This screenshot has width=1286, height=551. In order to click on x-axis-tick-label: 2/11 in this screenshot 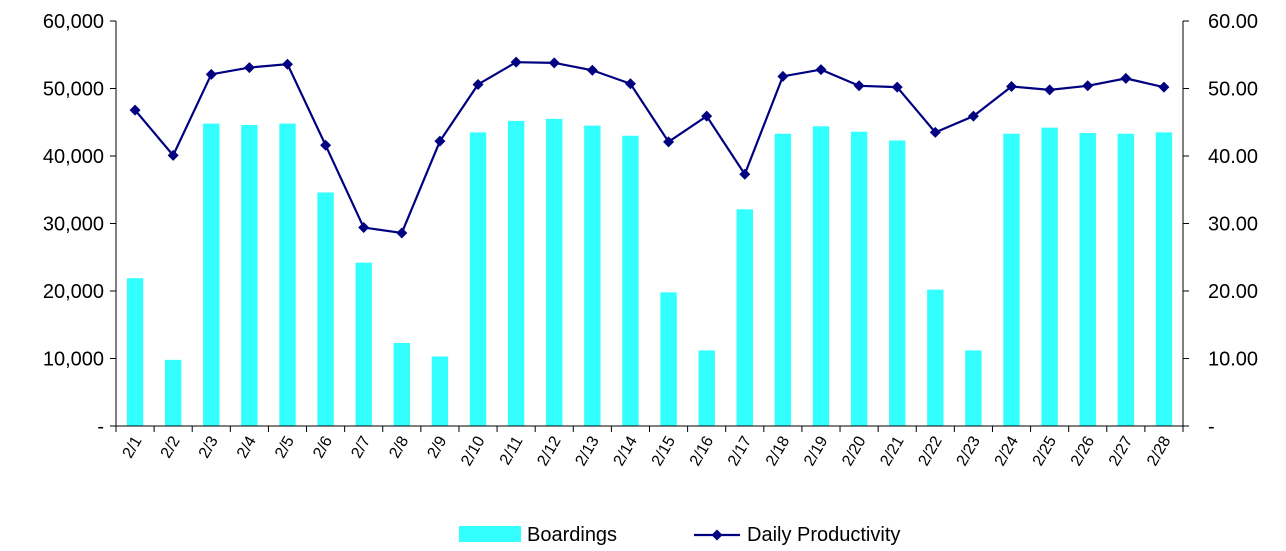, I will do `click(512, 450)`.